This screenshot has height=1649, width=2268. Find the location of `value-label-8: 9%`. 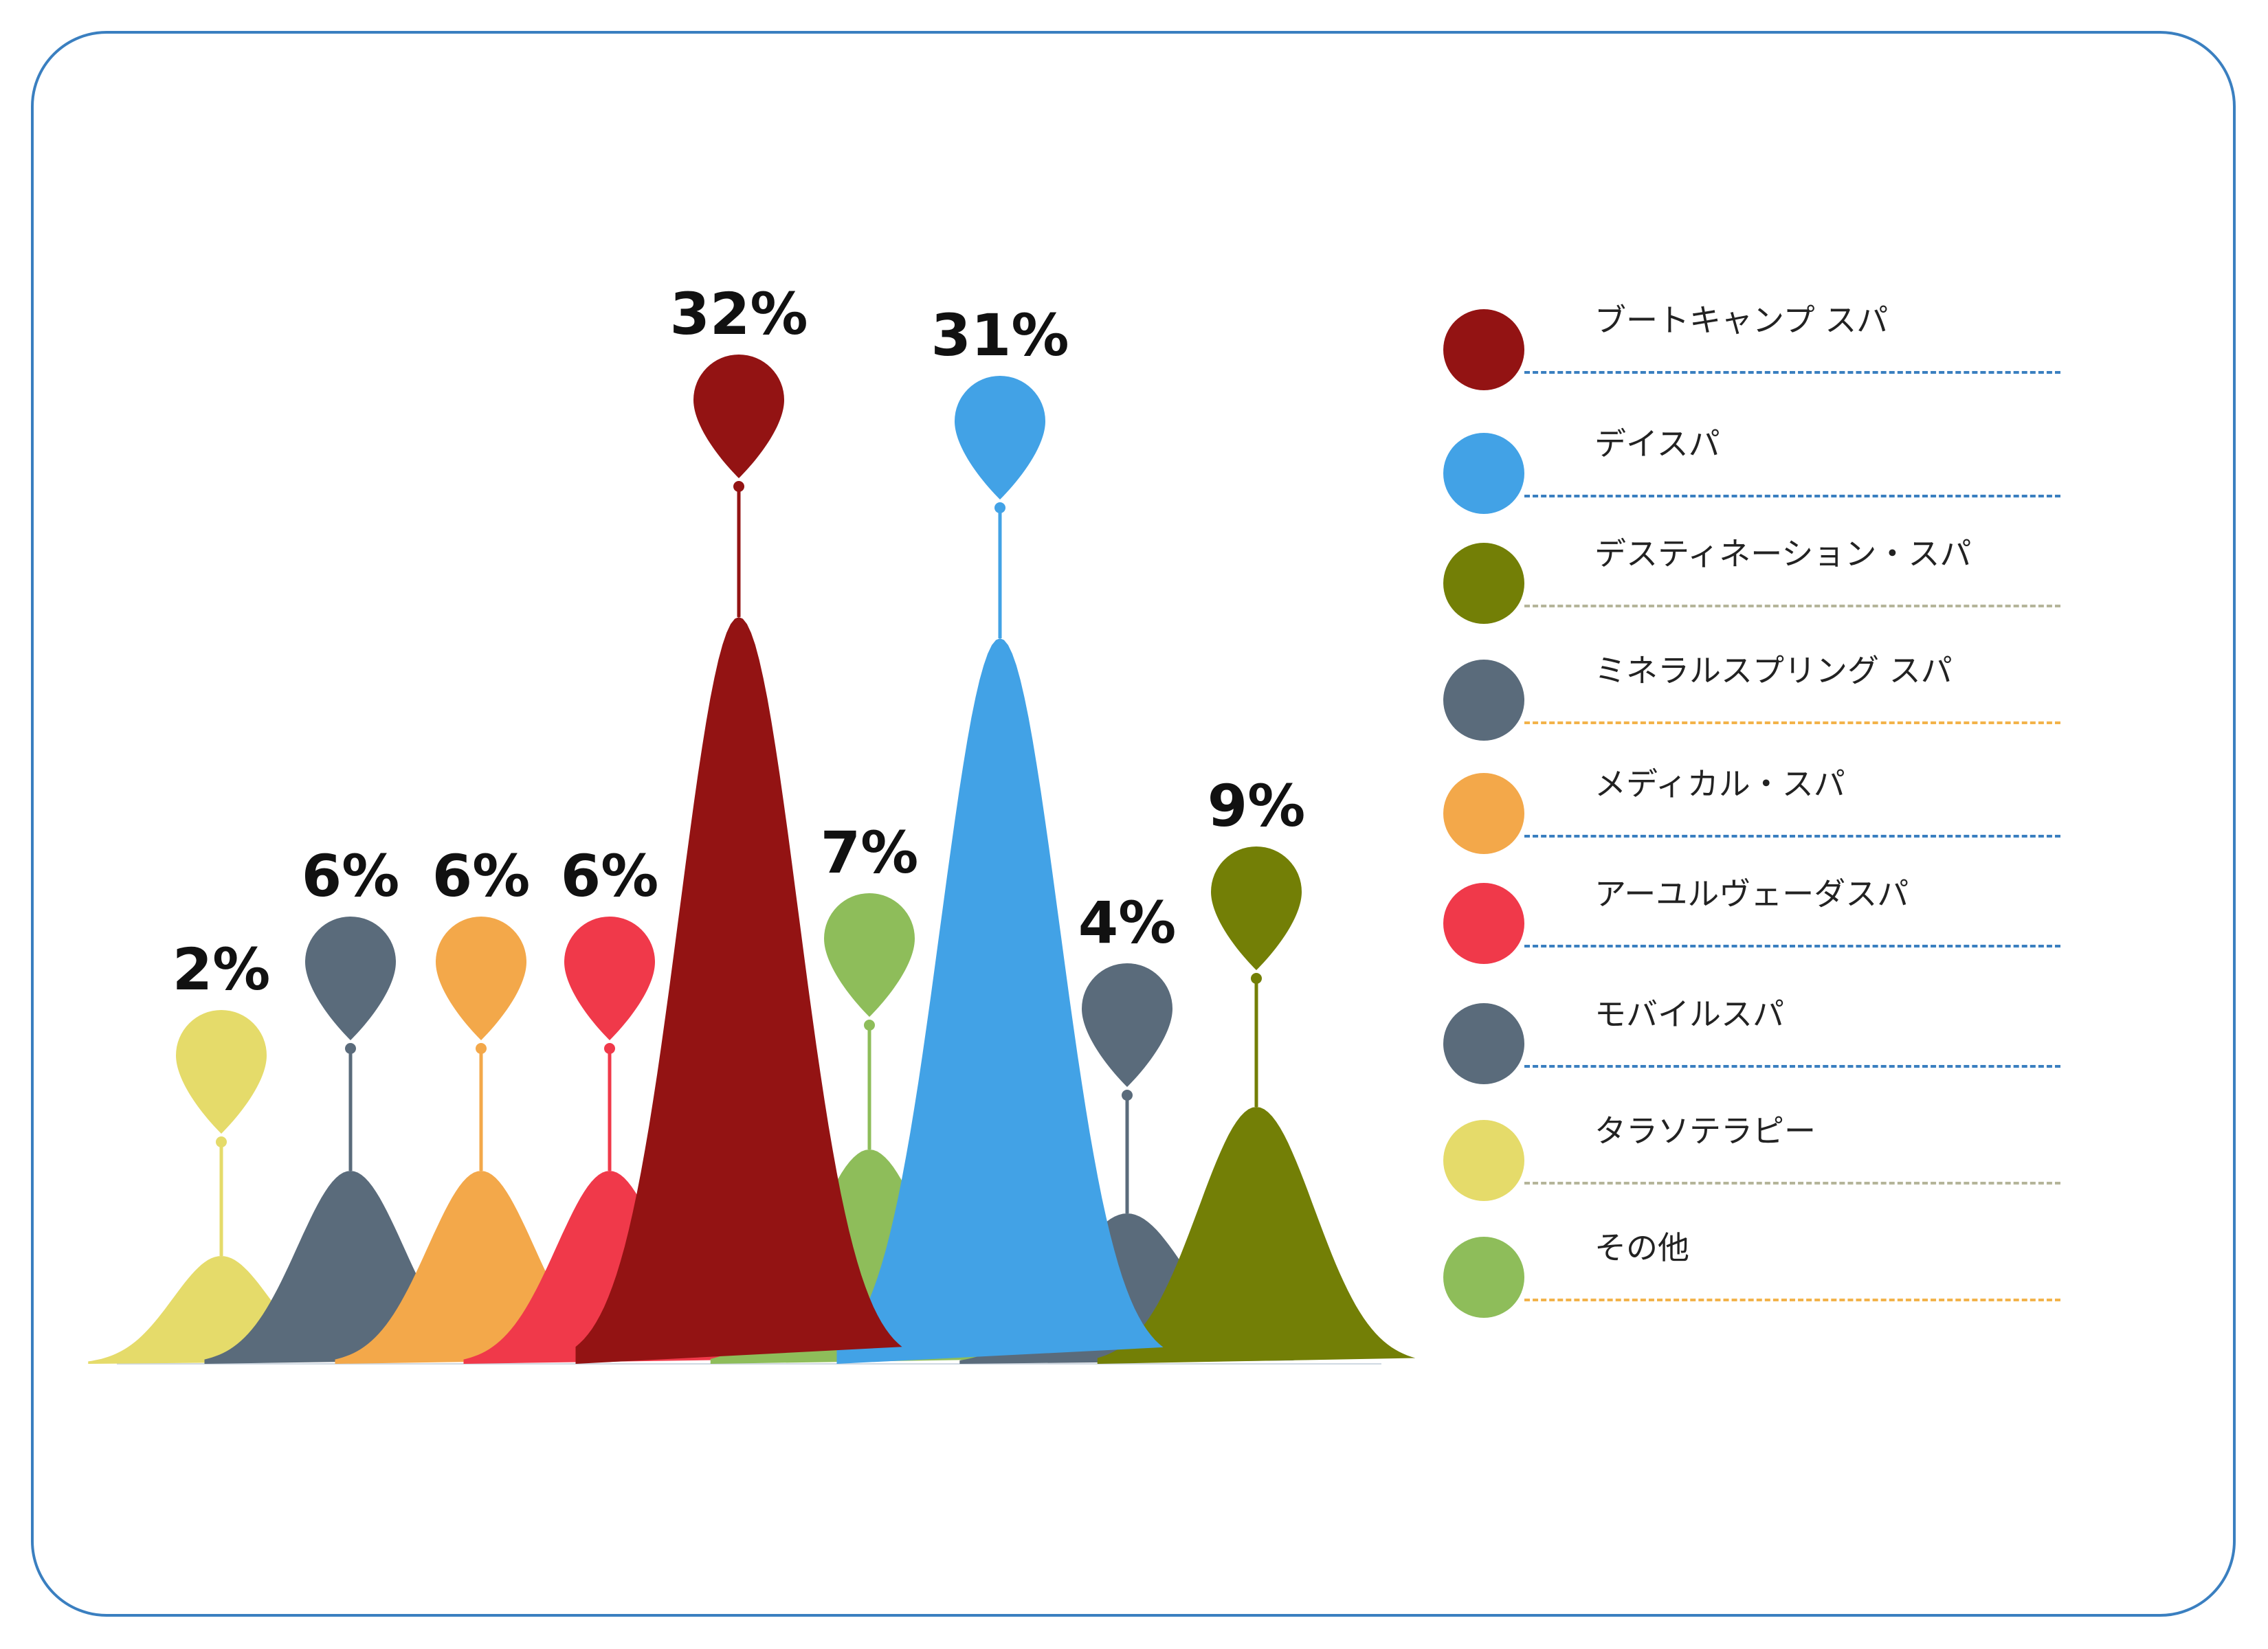

value-label-8: 9% is located at coordinates (1257, 806).